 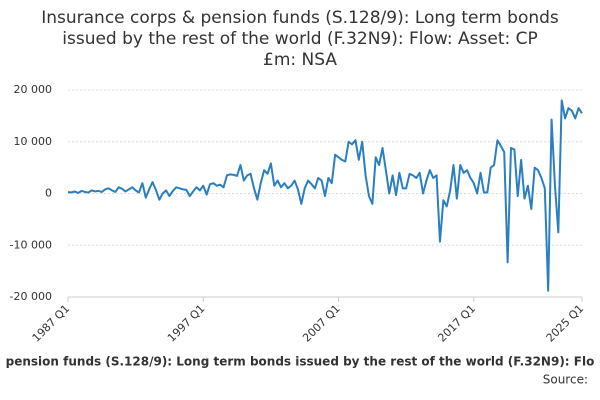 What do you see at coordinates (456, 323) in the screenshot?
I see `x-tick-label: 2017 Q1` at bounding box center [456, 323].